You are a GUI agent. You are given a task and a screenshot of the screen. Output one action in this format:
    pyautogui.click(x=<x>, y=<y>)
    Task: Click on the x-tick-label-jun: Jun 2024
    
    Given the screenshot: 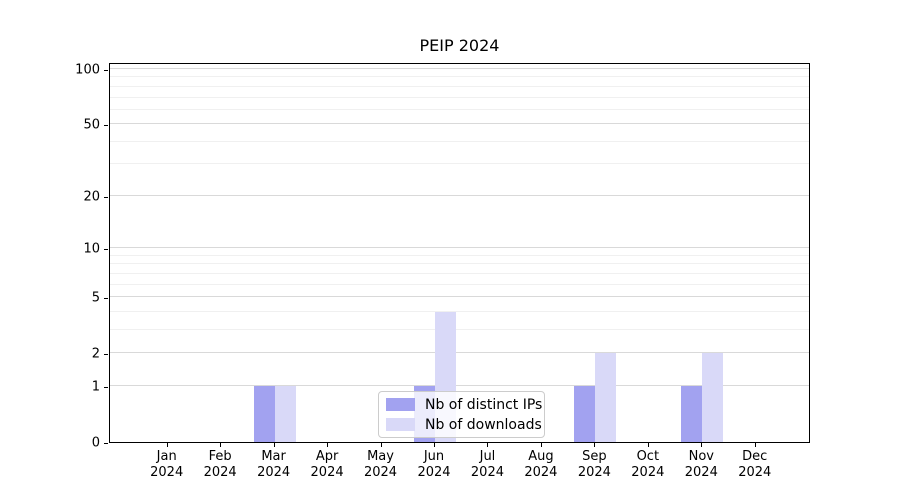 What is the action you would take?
    pyautogui.click(x=434, y=464)
    